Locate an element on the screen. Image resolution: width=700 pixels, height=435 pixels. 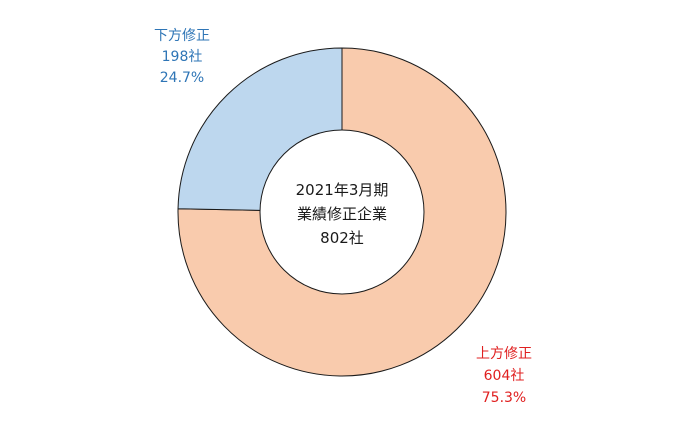
center-label: 2021年3月期 業績修正企業 802社 is located at coordinates (342, 214).